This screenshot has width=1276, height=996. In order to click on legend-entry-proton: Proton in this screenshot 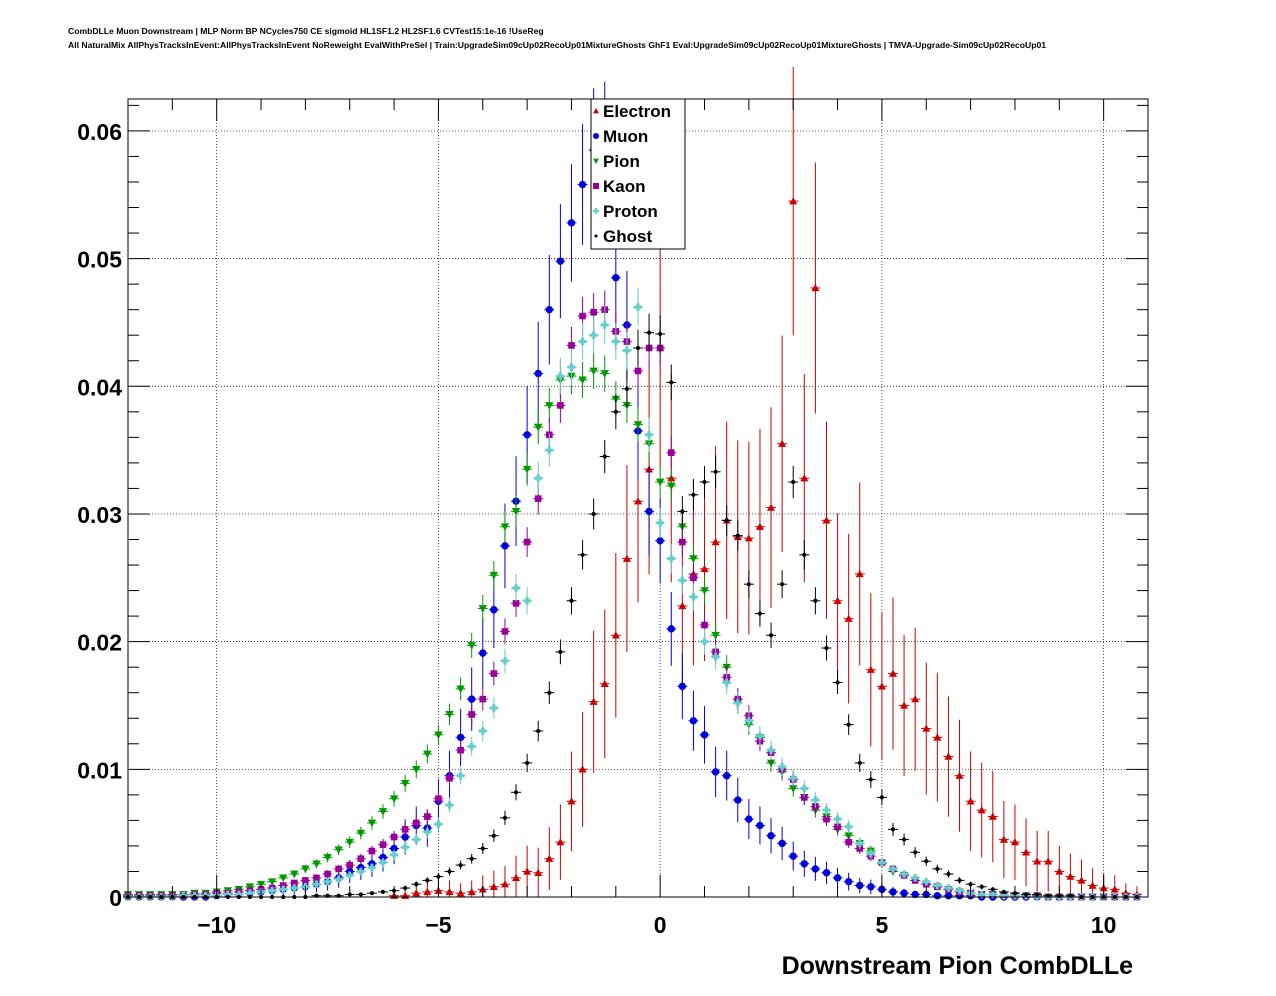, I will do `click(625, 211)`.